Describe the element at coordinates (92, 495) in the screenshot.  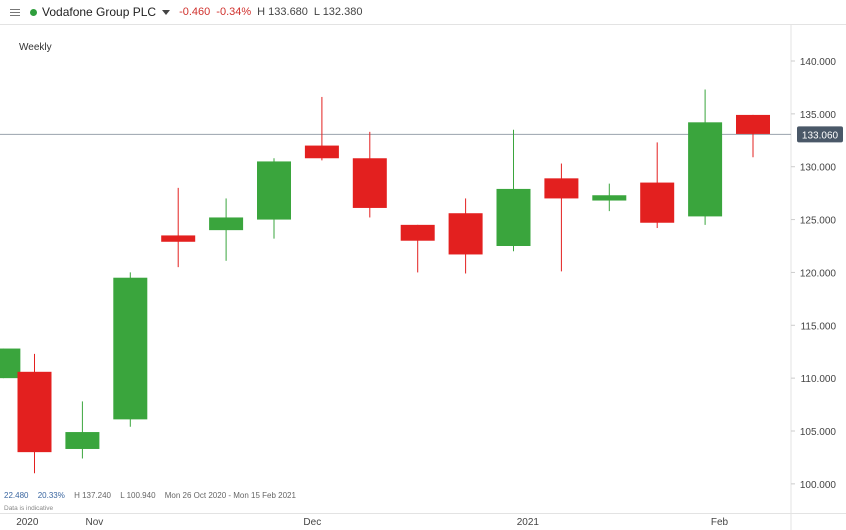
I see `stat-high: H 137.240` at that location.